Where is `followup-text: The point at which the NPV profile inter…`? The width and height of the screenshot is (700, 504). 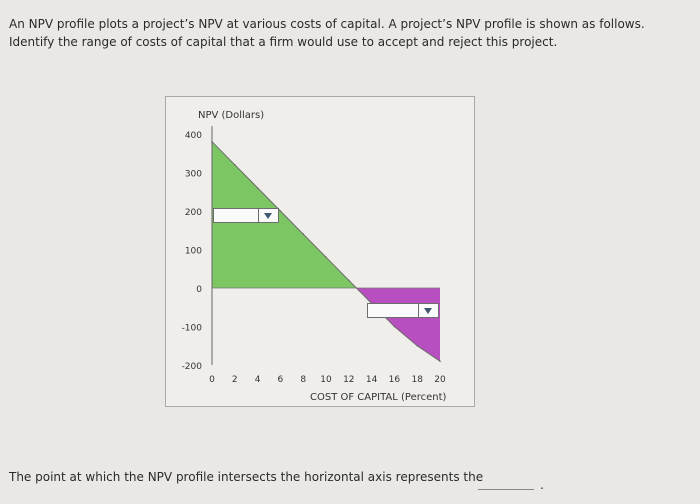 followup-text: The point at which the NPV profile inter… is located at coordinates (246, 477).